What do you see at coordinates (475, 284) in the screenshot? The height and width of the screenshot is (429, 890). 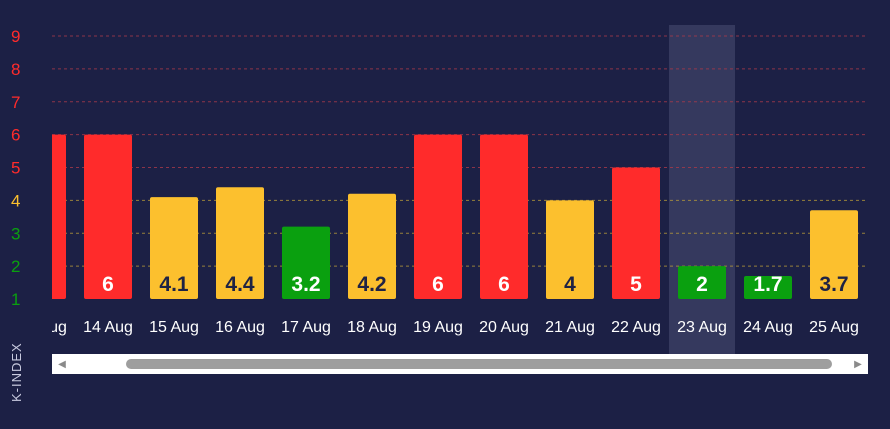 I see `data-labels-layer: 6 4.1 4.4 3.2 4.2 6 6 4 5 2 1.7 3.7` at bounding box center [475, 284].